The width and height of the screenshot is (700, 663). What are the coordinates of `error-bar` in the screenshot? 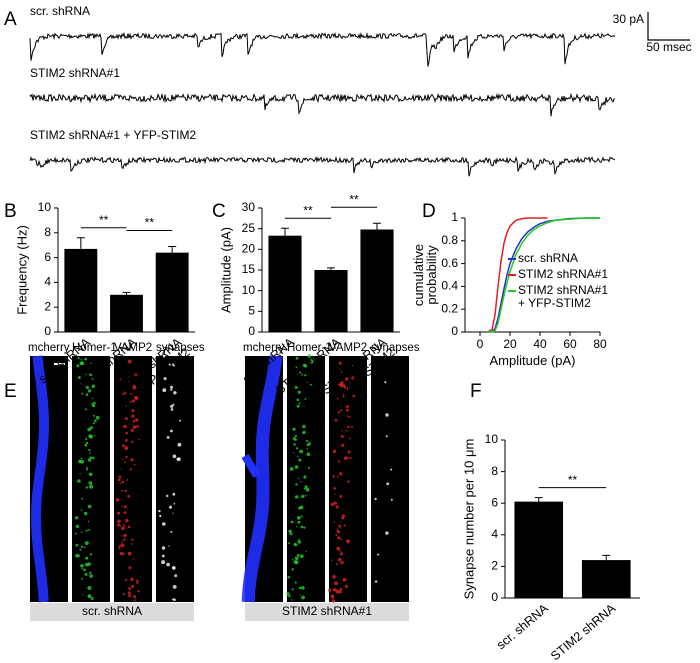 It's located at (126, 293).